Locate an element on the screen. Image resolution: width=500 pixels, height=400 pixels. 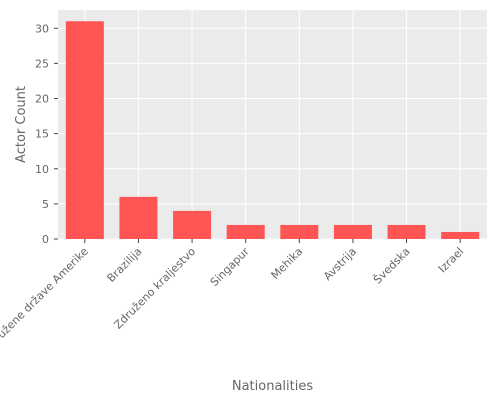
x-tick-label: Brazilija is located at coordinates (125, 265).